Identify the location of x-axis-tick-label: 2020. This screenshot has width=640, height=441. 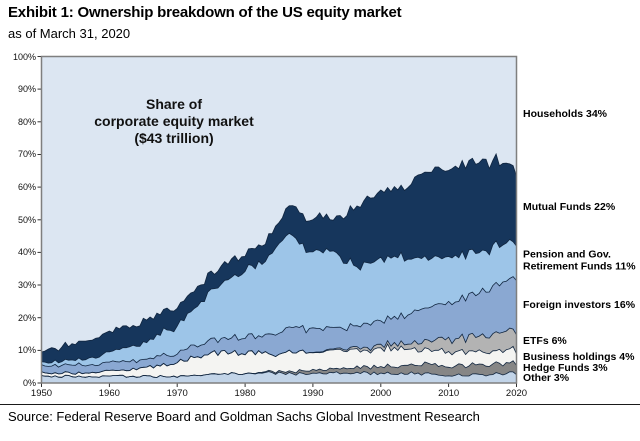
(516, 393).